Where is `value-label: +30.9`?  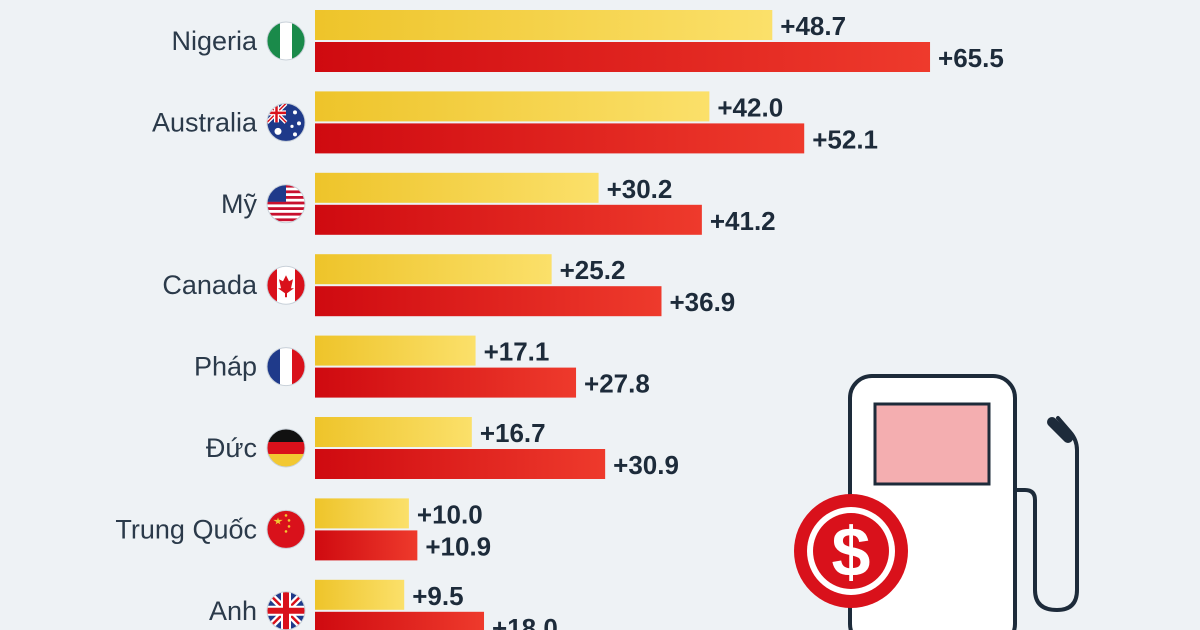 value-label: +30.9 is located at coordinates (646, 465).